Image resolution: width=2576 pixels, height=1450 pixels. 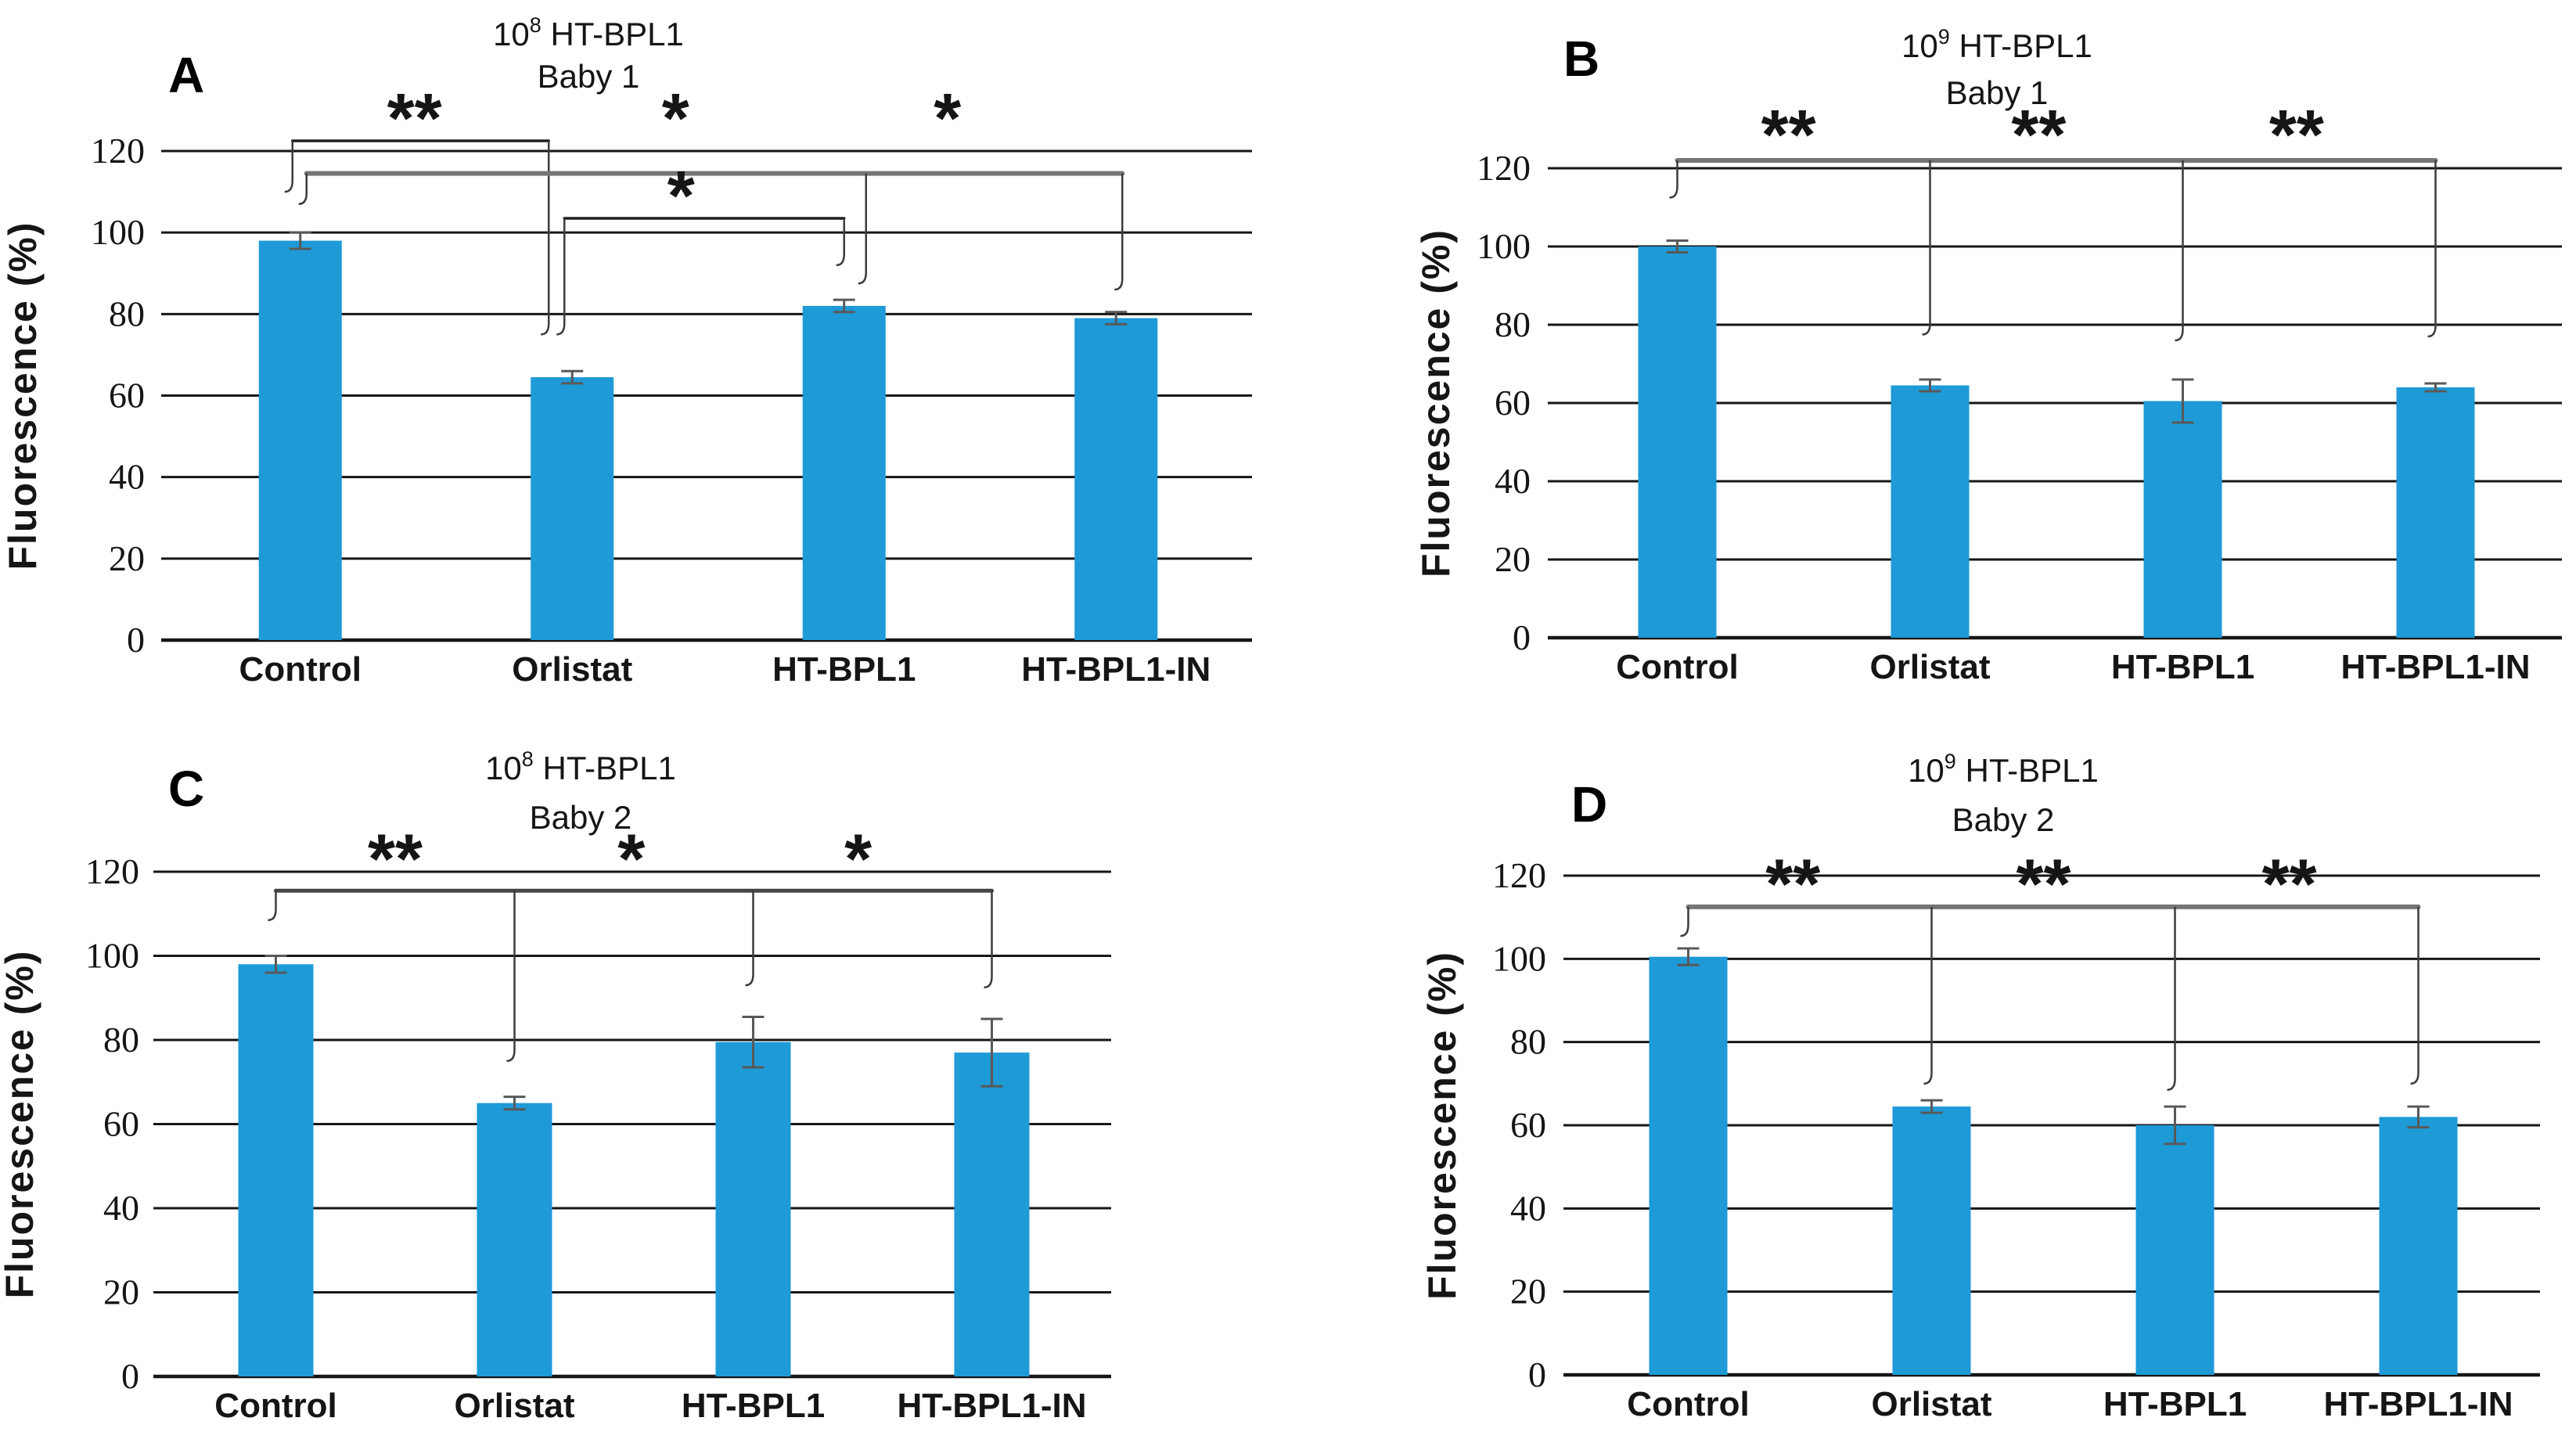 What do you see at coordinates (2289, 884) in the screenshot?
I see `significance-label-D-3: **` at bounding box center [2289, 884].